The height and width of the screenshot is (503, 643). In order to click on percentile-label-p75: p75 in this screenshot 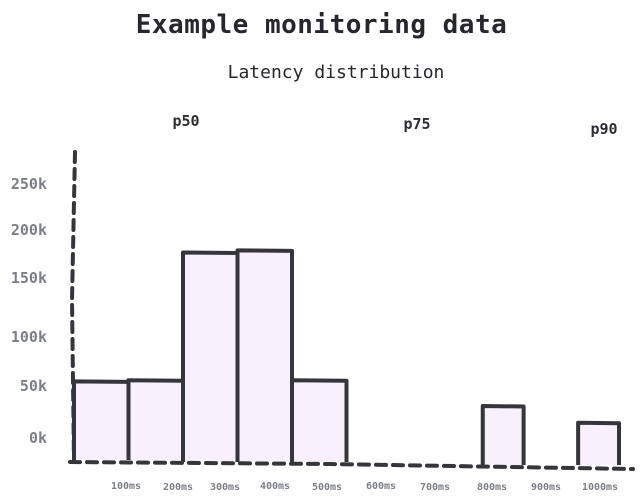, I will do `click(416, 124)`.